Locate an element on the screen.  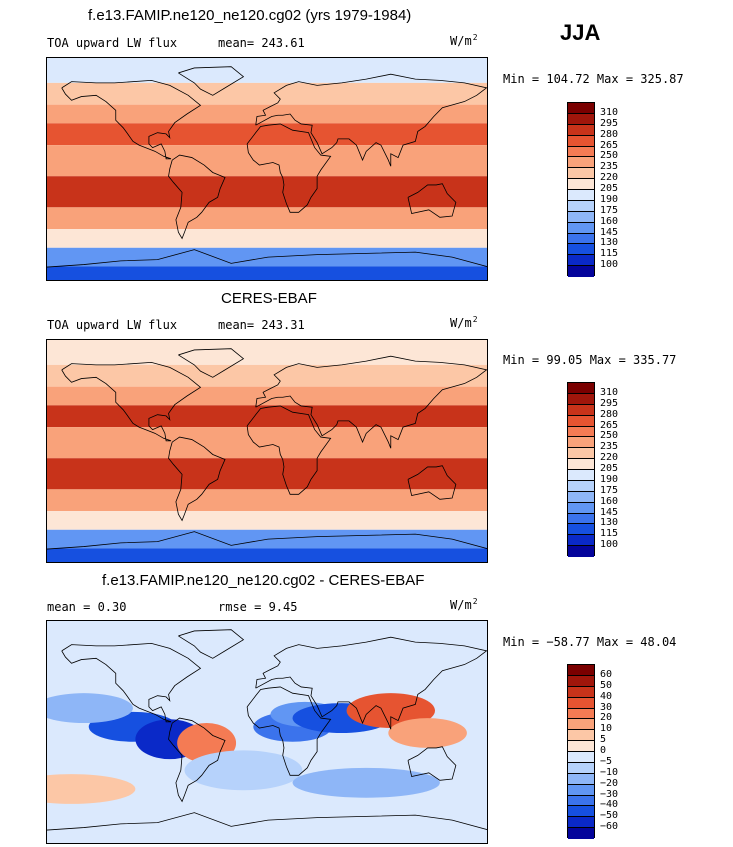
panel-2-colorbar is located at coordinates (581, 469).